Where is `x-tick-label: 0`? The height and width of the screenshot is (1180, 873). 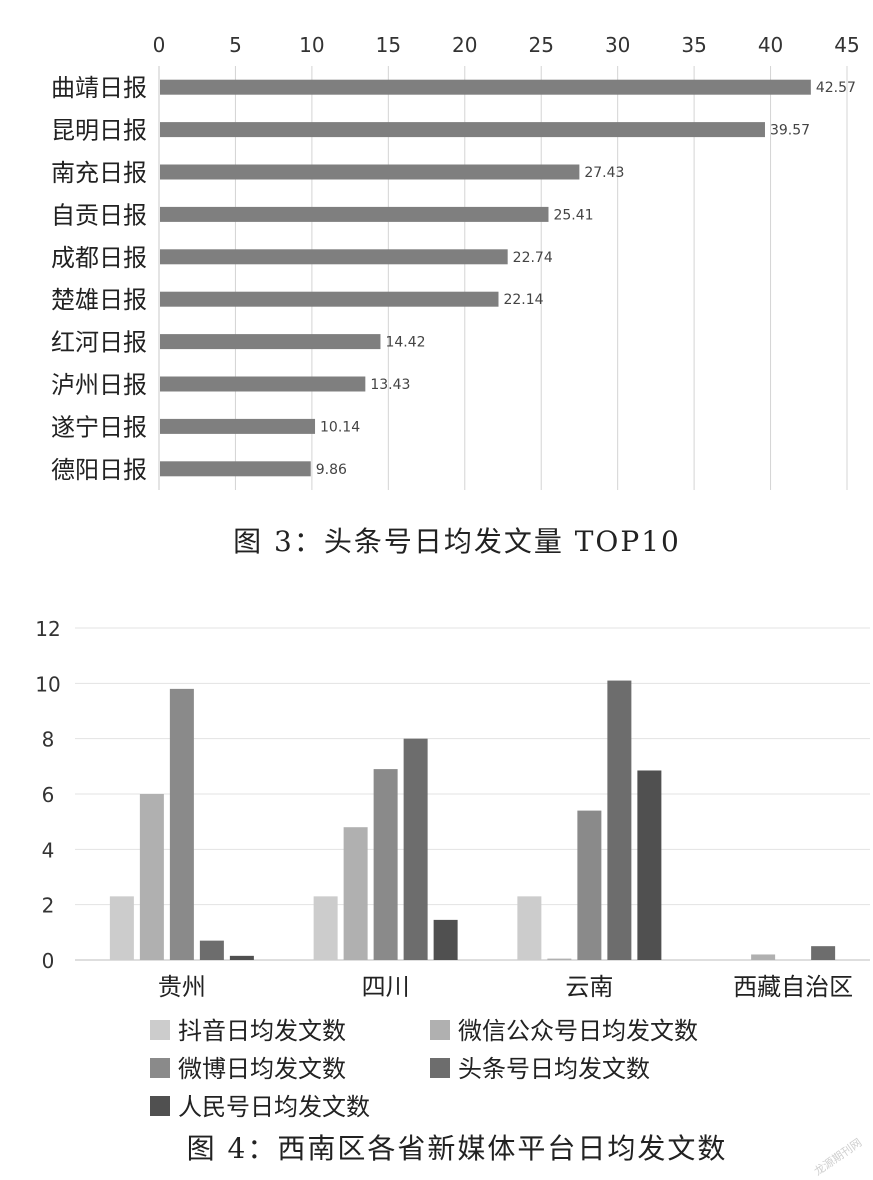 x-tick-label: 0 is located at coordinates (159, 45).